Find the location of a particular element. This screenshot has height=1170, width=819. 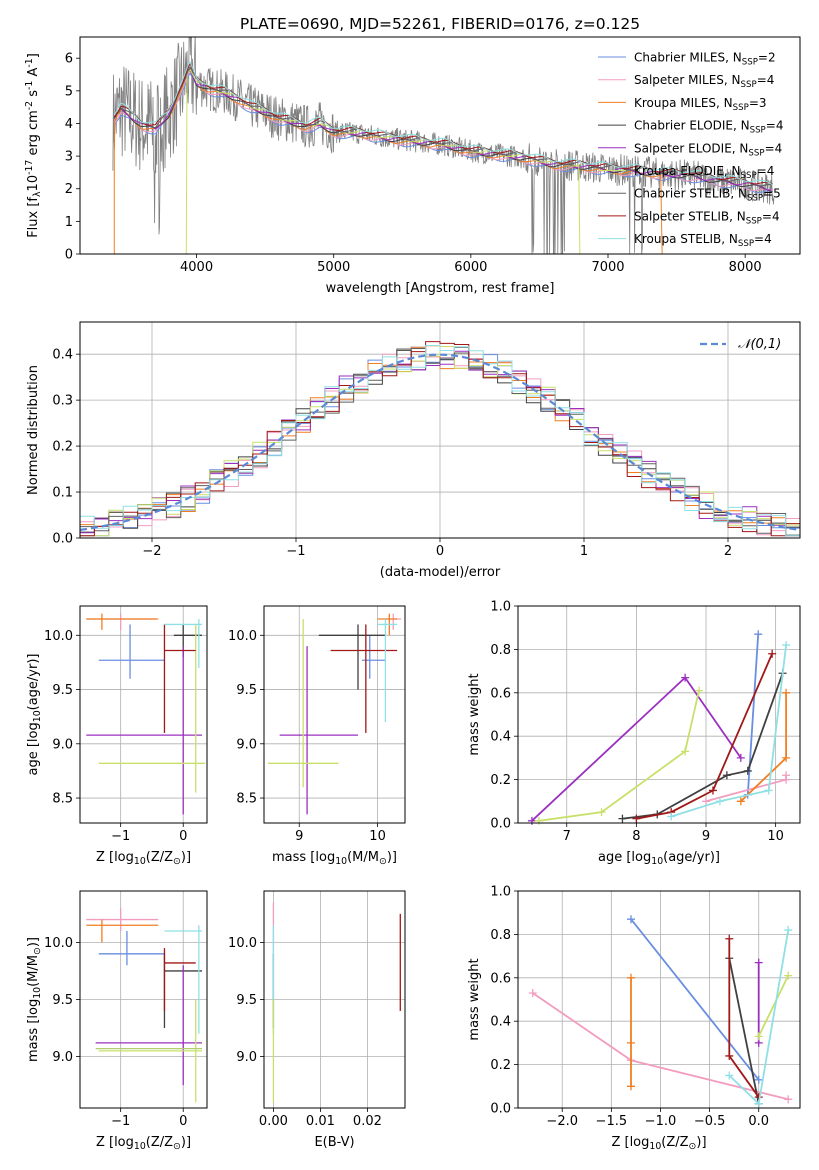

legend-entry: Salpeter ELODIE, NSSP=4 is located at coordinates (708, 149).